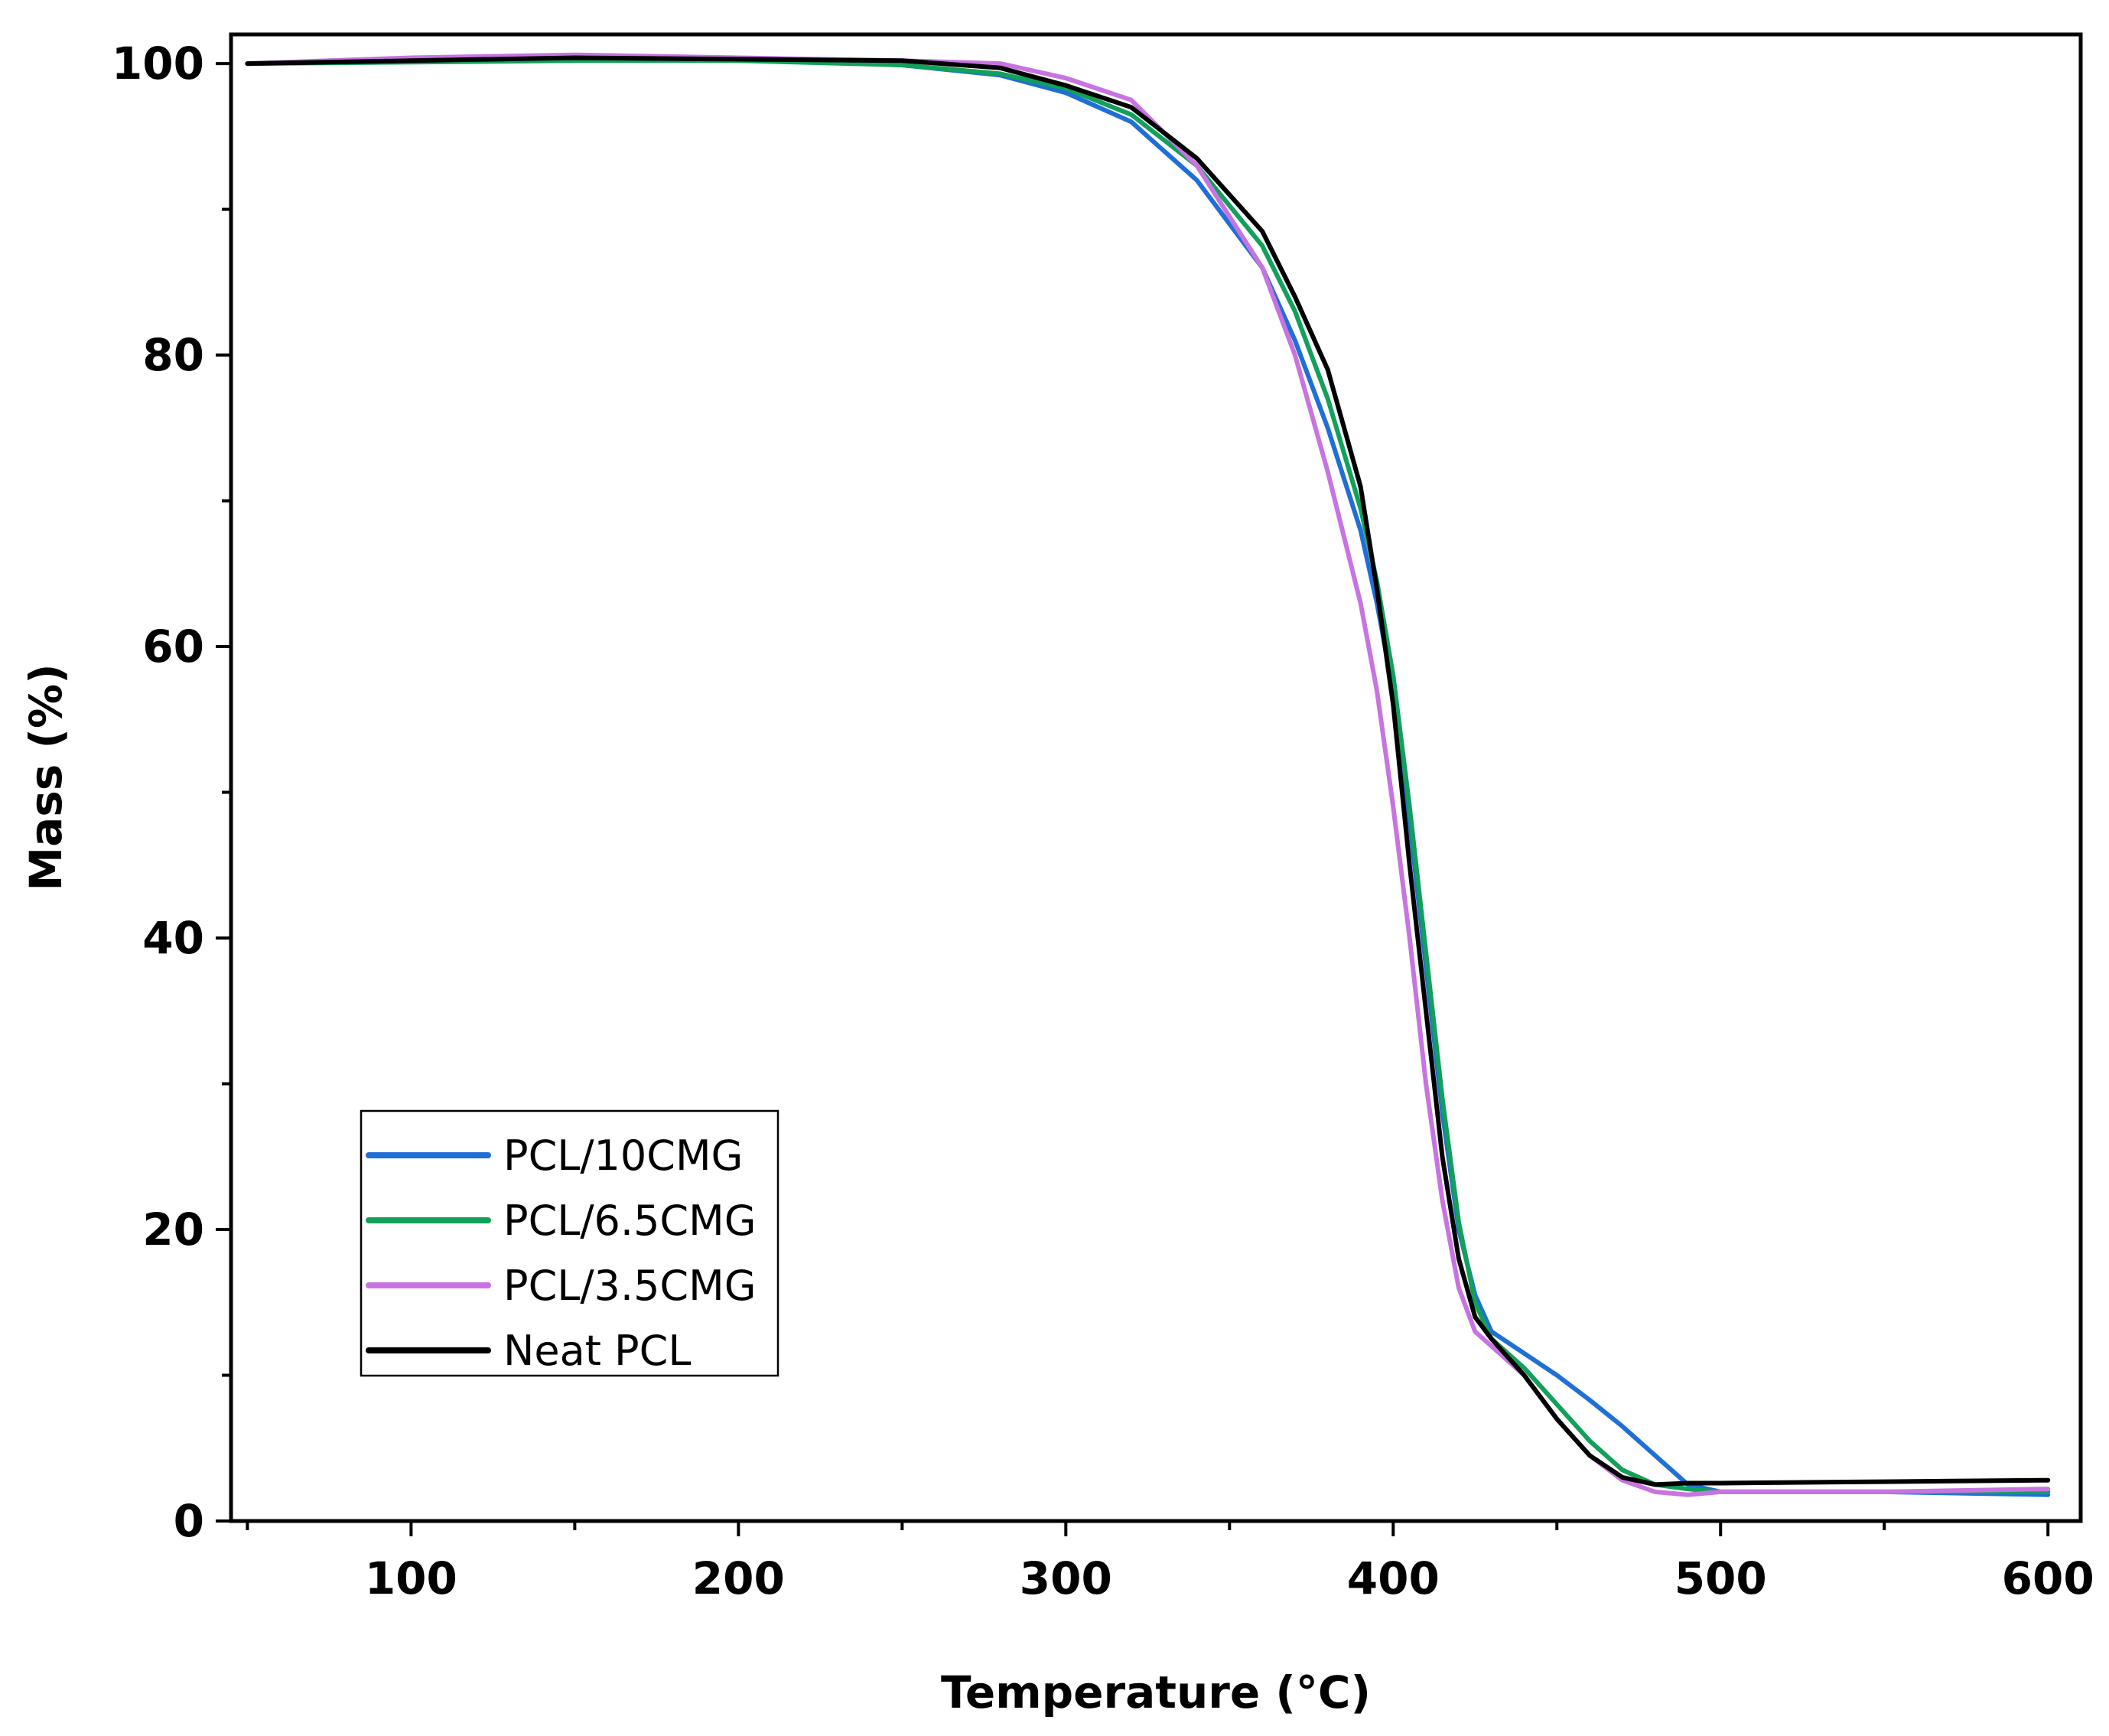  Describe the element at coordinates (1066, 1578) in the screenshot. I see `x-tick-label-300: 300` at that location.